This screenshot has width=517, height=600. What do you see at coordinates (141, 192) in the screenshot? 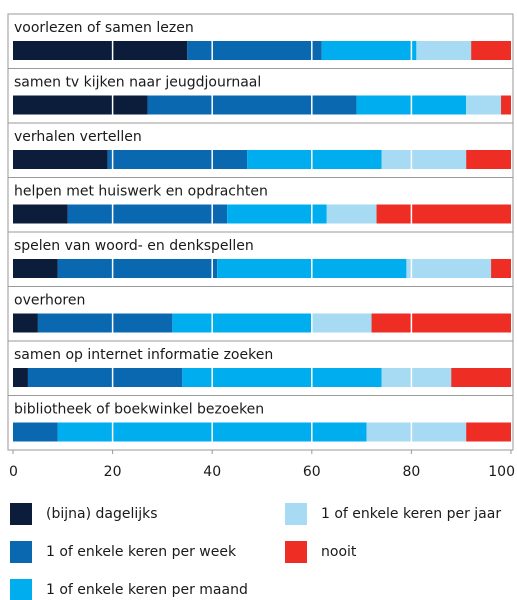
I see `category-label: helpen met huiswerk en opdrachten` at bounding box center [141, 192].